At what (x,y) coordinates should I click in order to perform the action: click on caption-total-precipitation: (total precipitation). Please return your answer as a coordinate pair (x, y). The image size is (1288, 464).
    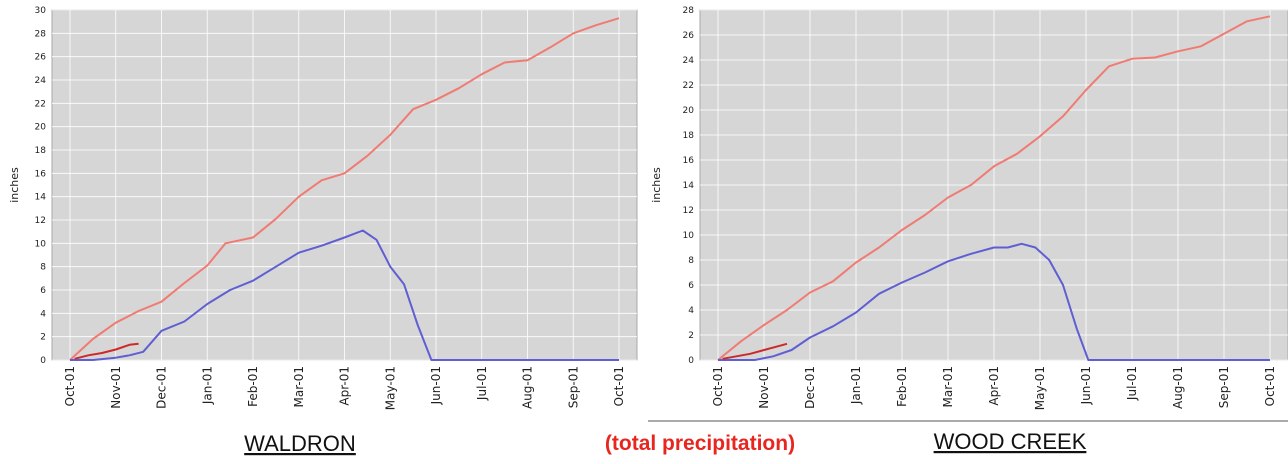
    Looking at the image, I should click on (700, 443).